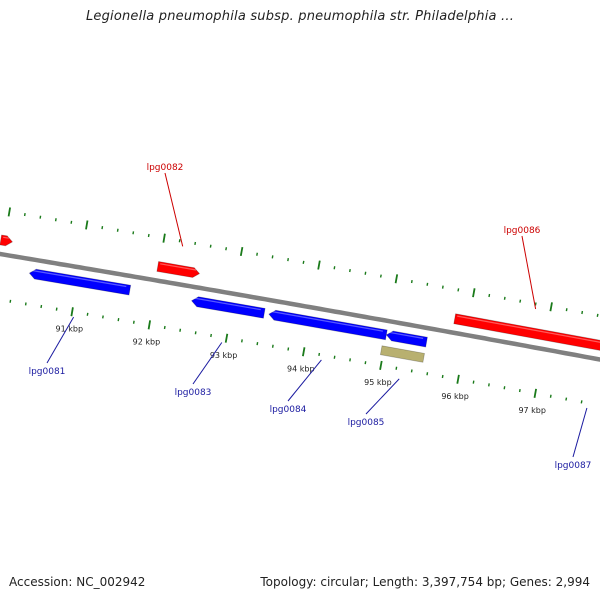 This screenshot has width=600, height=600. Describe the element at coordinates (77, 582) in the screenshot. I see `accession-text: Accession: NC_002942` at that location.